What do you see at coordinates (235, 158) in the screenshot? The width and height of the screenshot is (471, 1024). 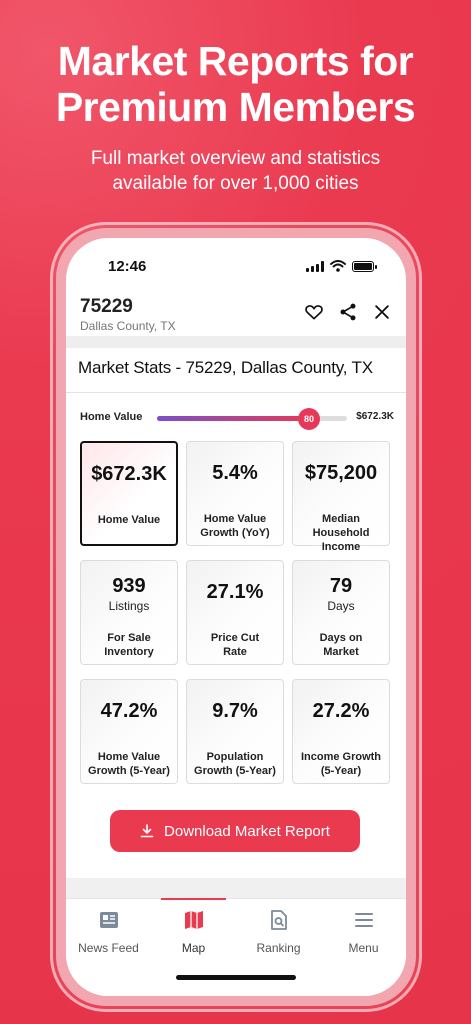 I see `promo-subtitle-line1: Full market overview and statistics` at bounding box center [235, 158].